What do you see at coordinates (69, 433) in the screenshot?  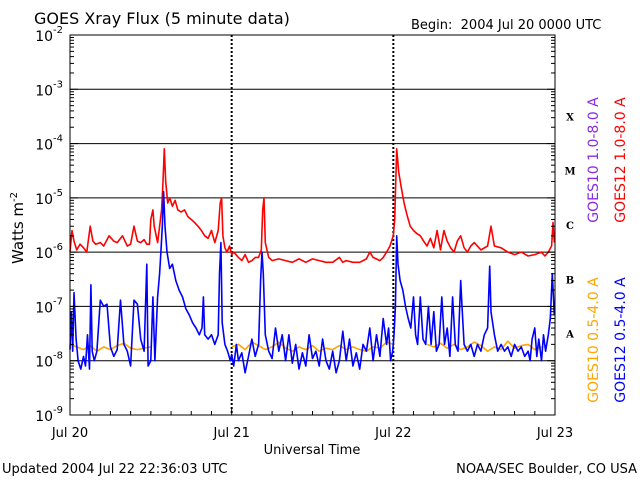 I see `x-tick-label: Jul 20` at bounding box center [69, 433].